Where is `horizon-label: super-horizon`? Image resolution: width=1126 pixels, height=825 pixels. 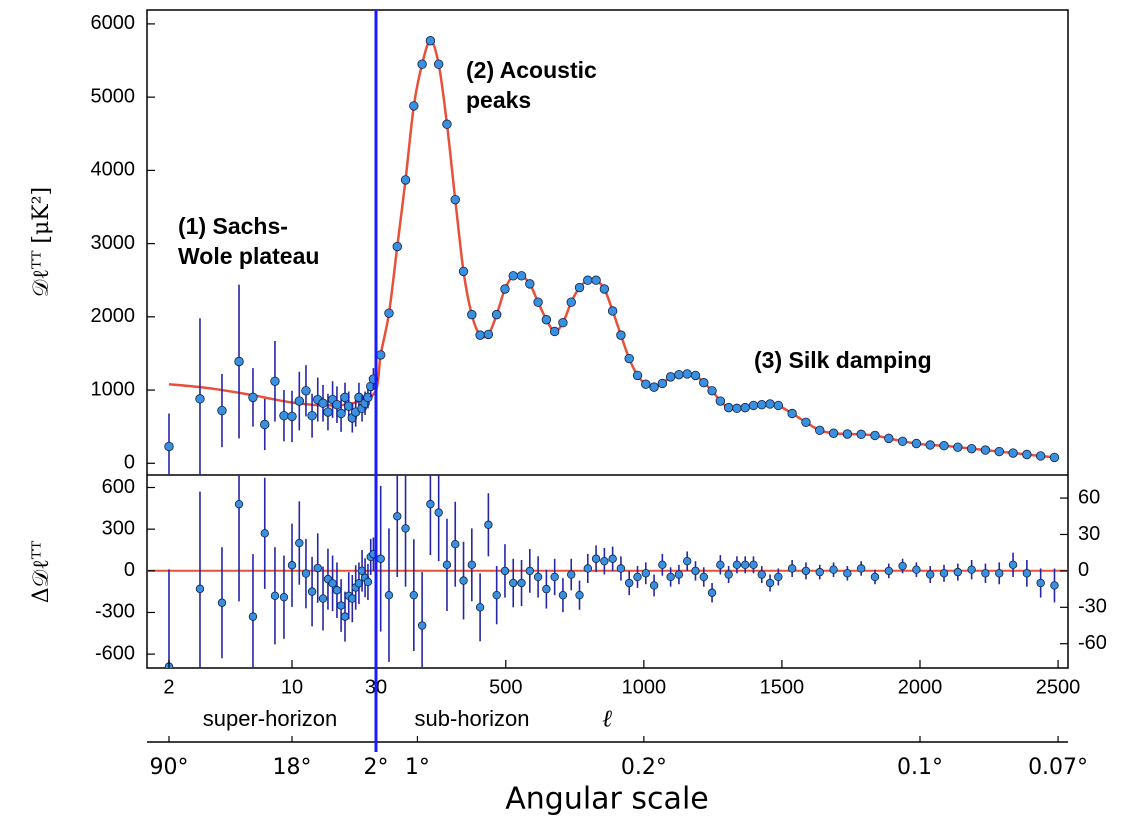 horizon-label: super-horizon is located at coordinates (270, 718).